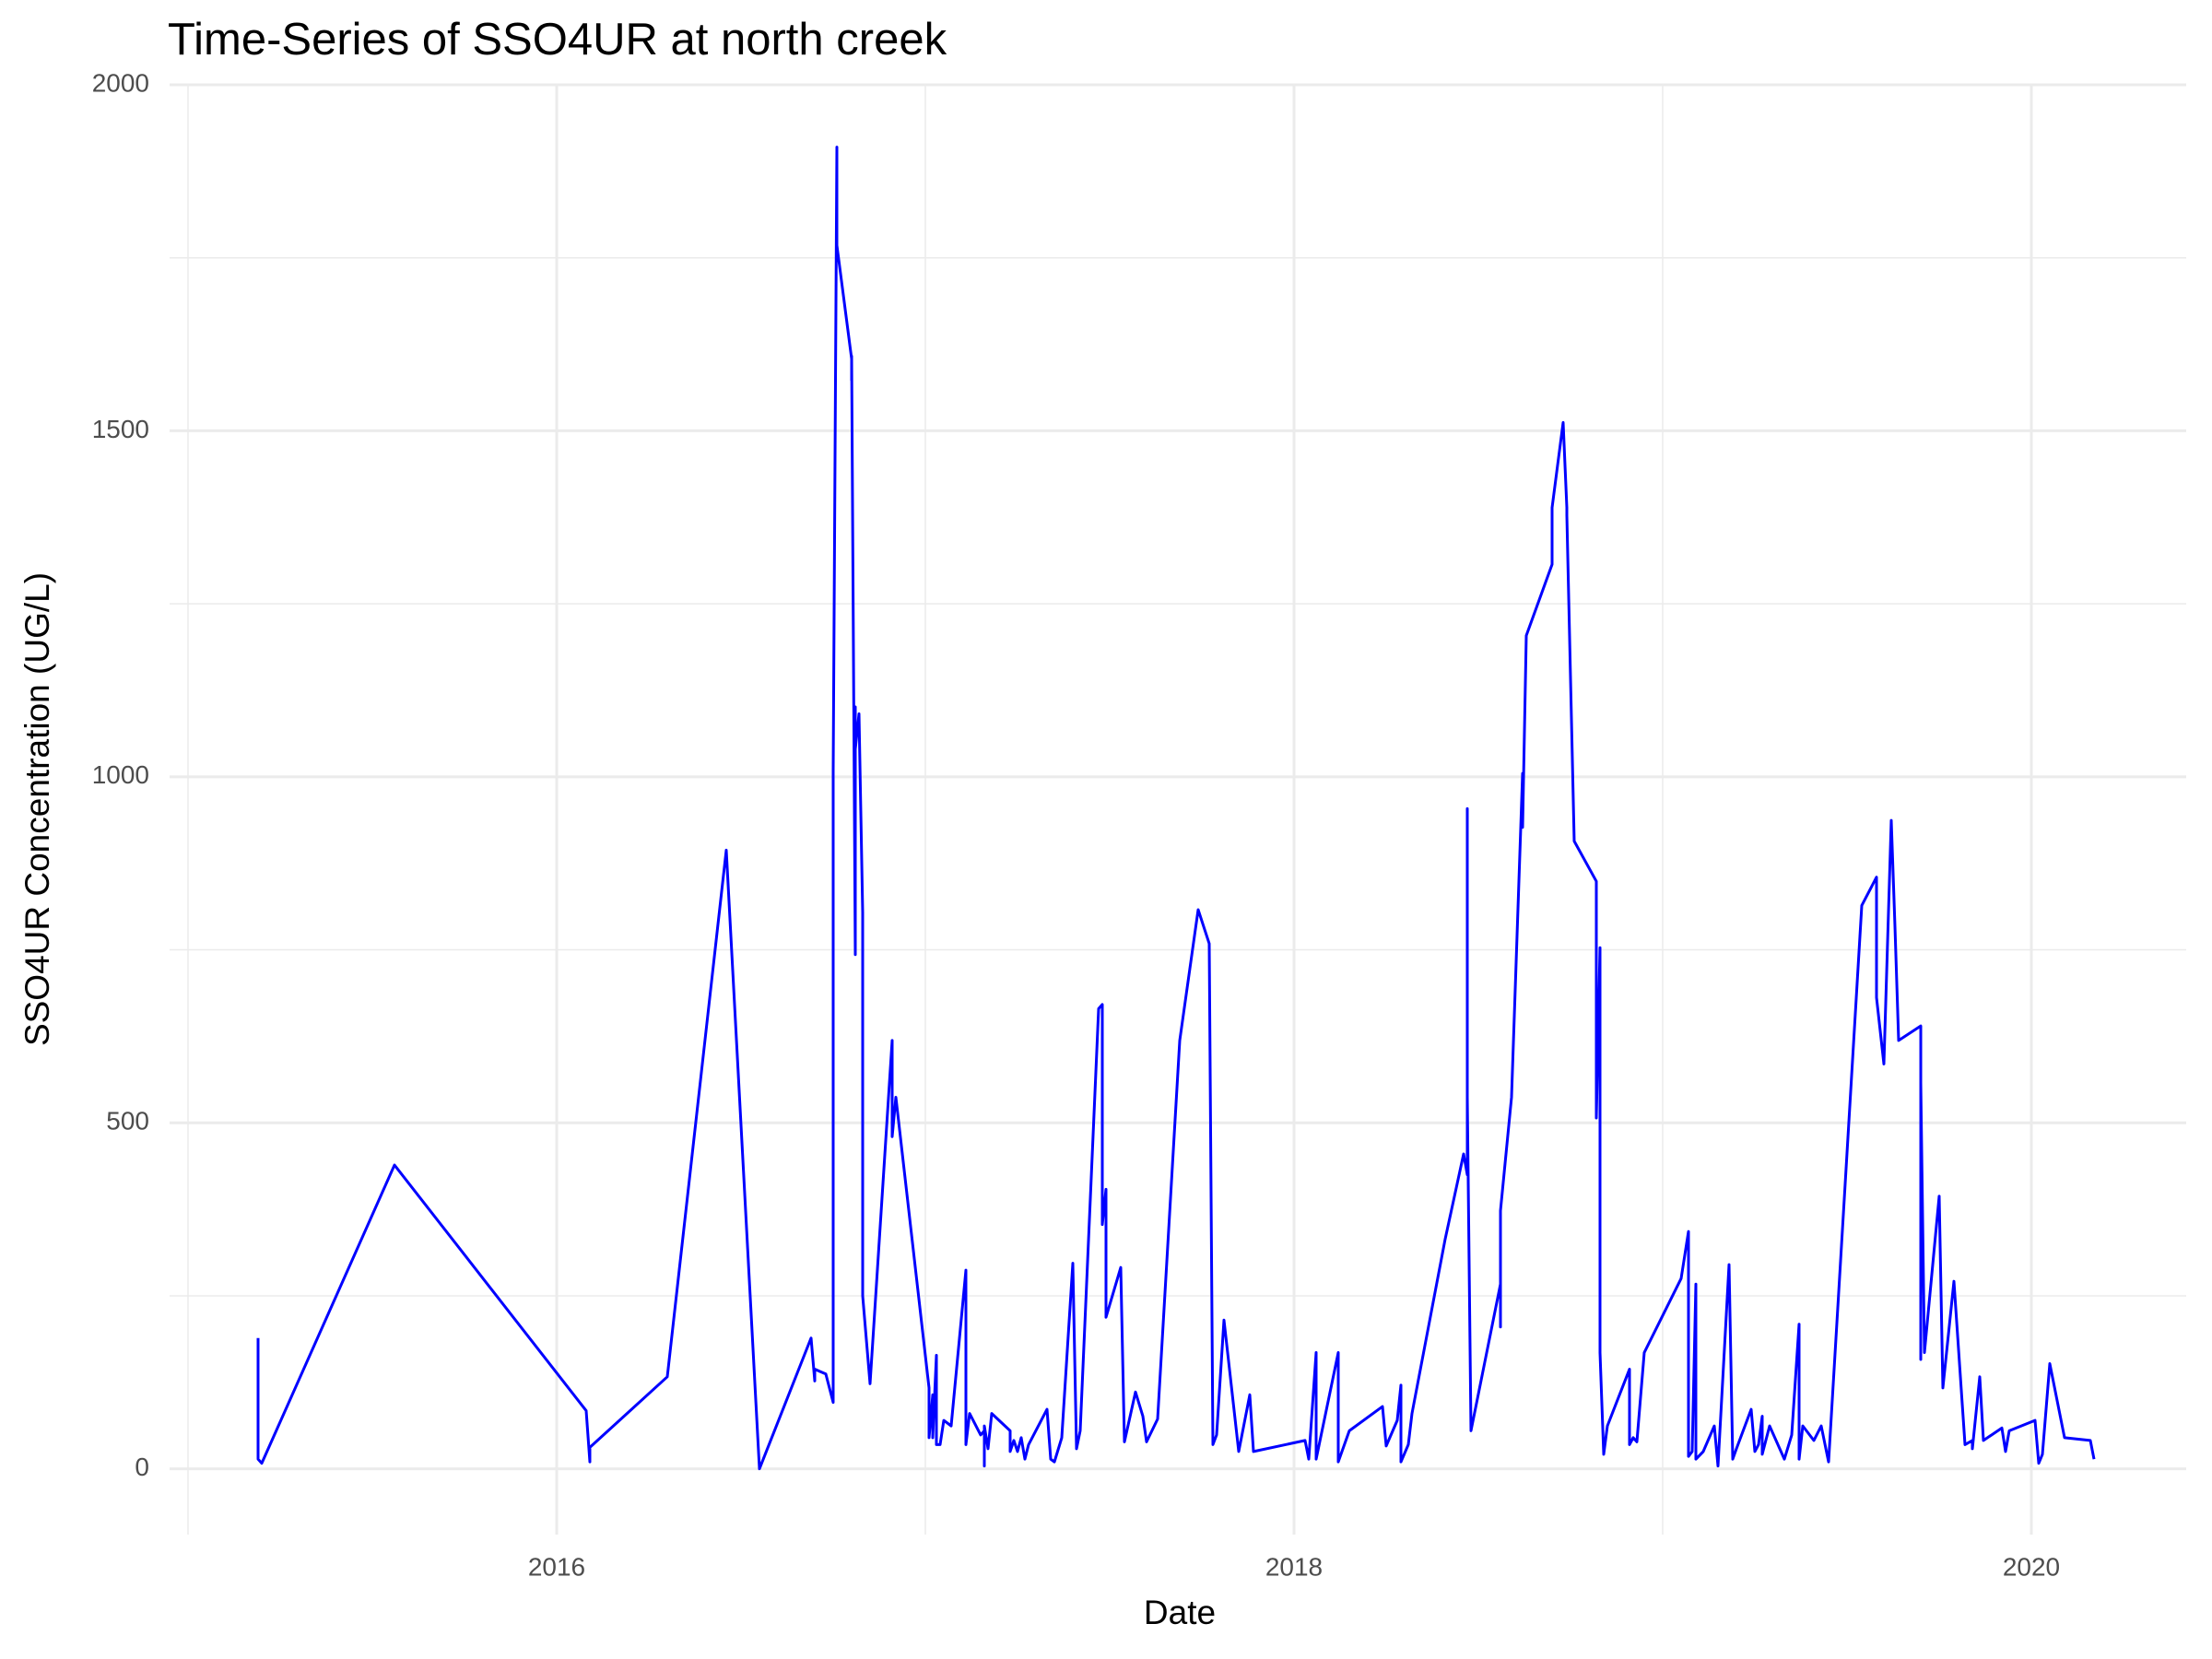  What do you see at coordinates (37, 809) in the screenshot?
I see `y-axis-title: SSO4UR Concentration (UG/L)` at bounding box center [37, 809].